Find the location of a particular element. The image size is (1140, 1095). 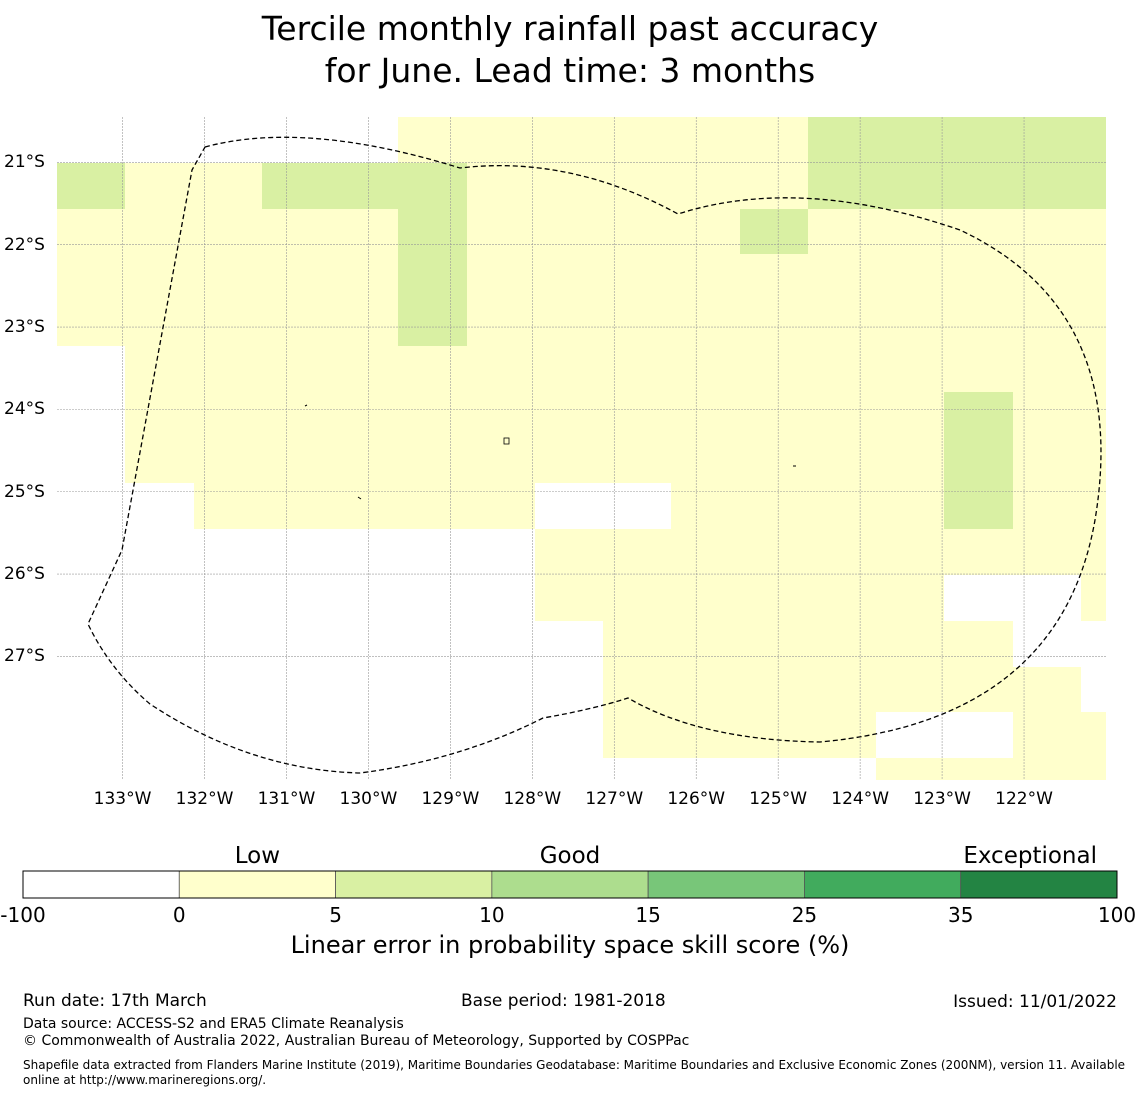

run-date: Run date: 17th March is located at coordinates (115, 1001).